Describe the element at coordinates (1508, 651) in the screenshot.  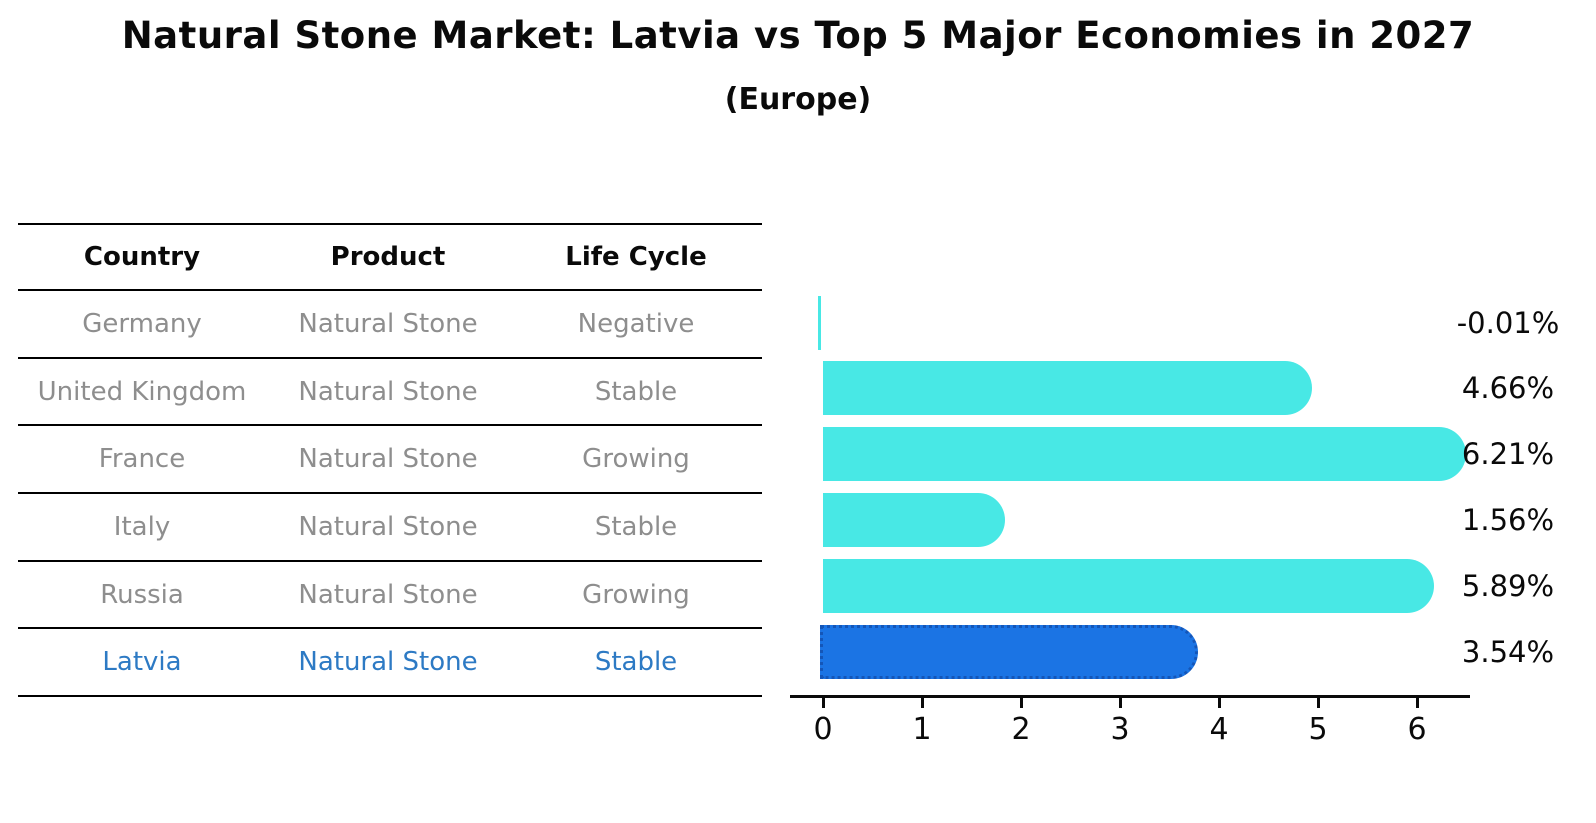
I see `bar-value-label: 3.54%` at that location.